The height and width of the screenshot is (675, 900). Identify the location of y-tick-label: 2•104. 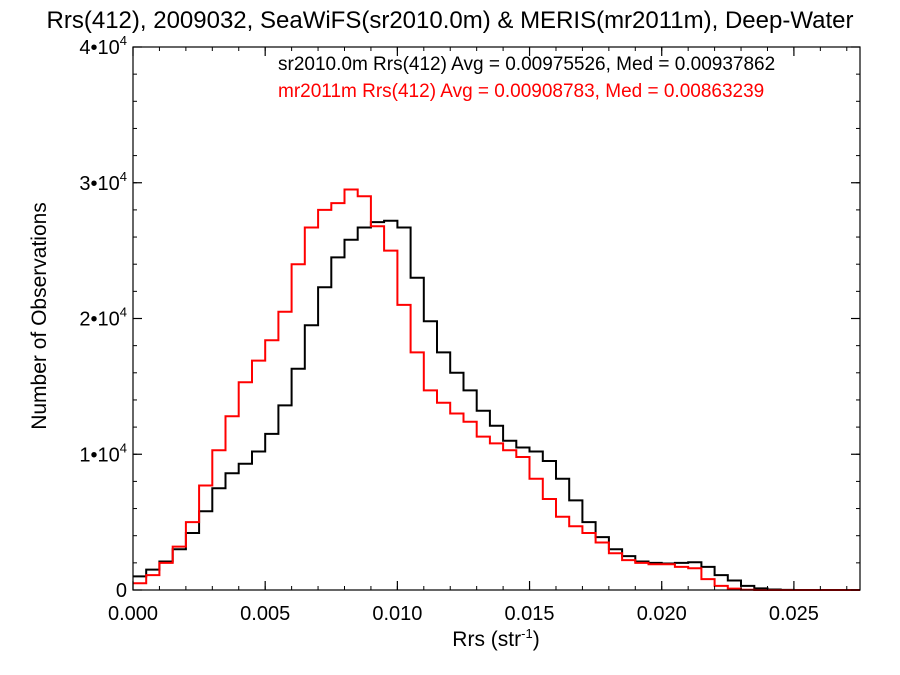
(103, 318).